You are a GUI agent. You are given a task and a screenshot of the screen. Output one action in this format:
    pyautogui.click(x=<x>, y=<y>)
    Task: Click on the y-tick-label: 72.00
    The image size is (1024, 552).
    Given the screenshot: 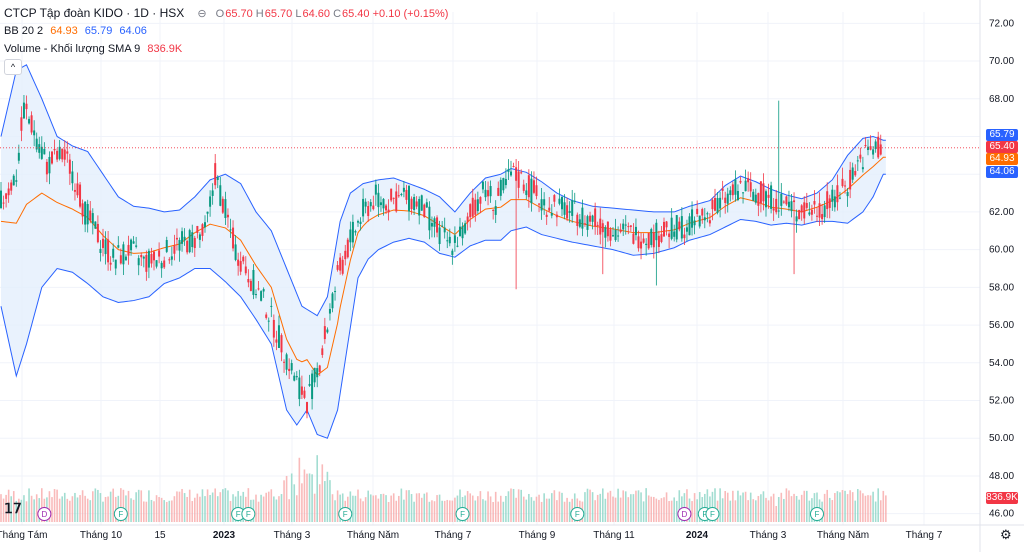 What is the action you would take?
    pyautogui.click(x=1001, y=23)
    